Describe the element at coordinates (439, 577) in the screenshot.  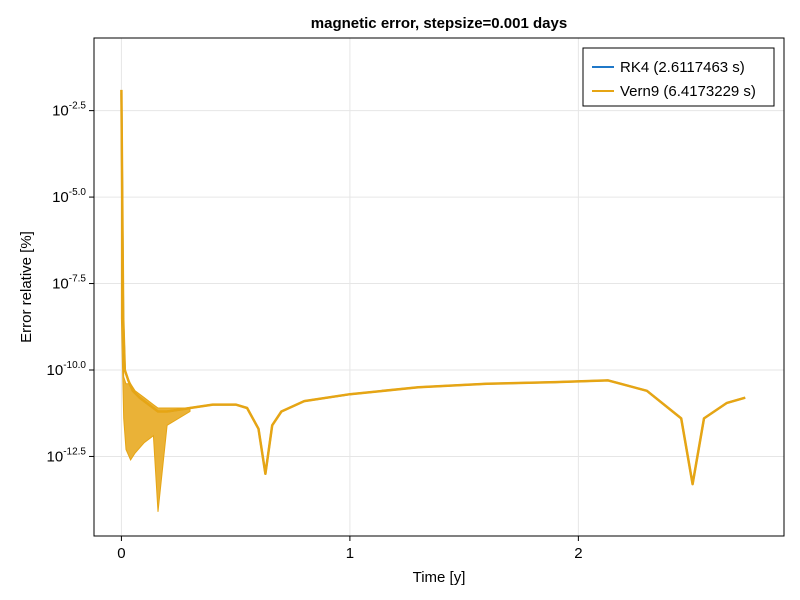
I see `x-axis-label: Time [y]` at that location.